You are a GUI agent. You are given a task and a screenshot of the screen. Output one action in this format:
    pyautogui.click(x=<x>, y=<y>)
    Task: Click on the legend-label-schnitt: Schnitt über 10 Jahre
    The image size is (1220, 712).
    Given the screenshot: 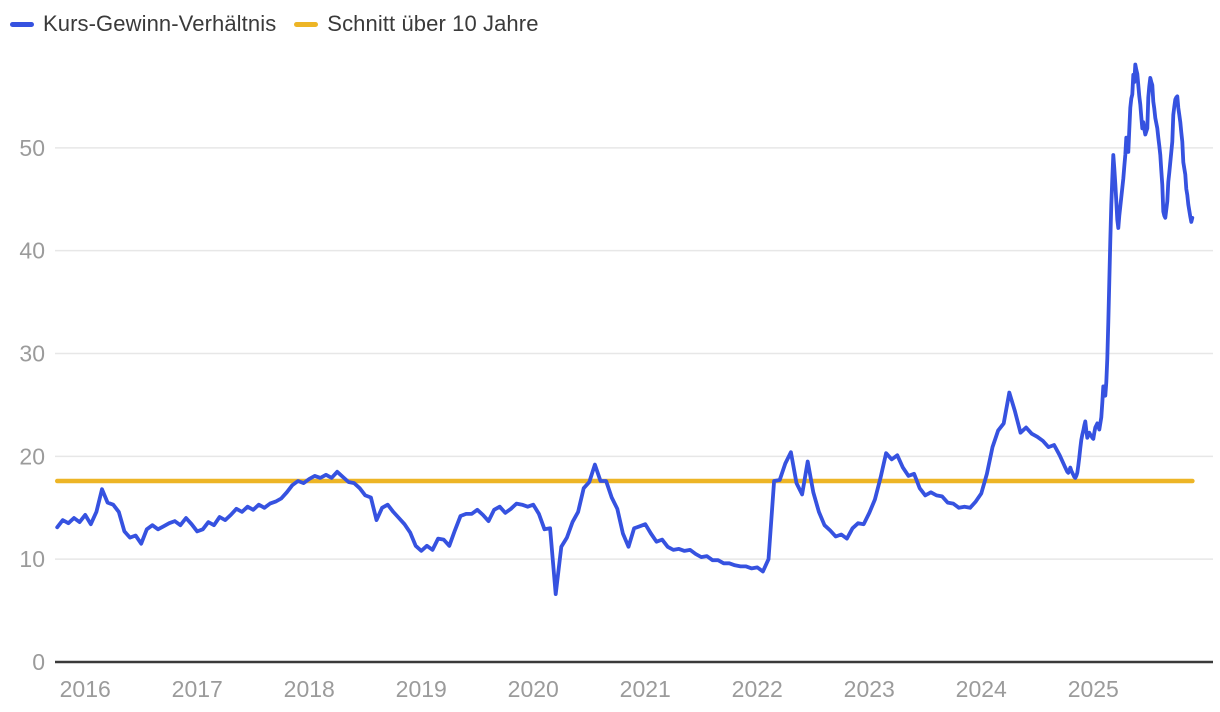 What is the action you would take?
    pyautogui.click(x=433, y=23)
    